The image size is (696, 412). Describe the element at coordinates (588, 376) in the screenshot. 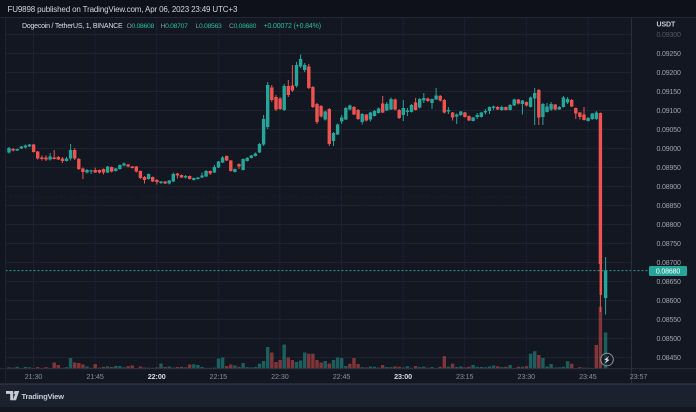

I see `svg-text: 23:45` at that location.